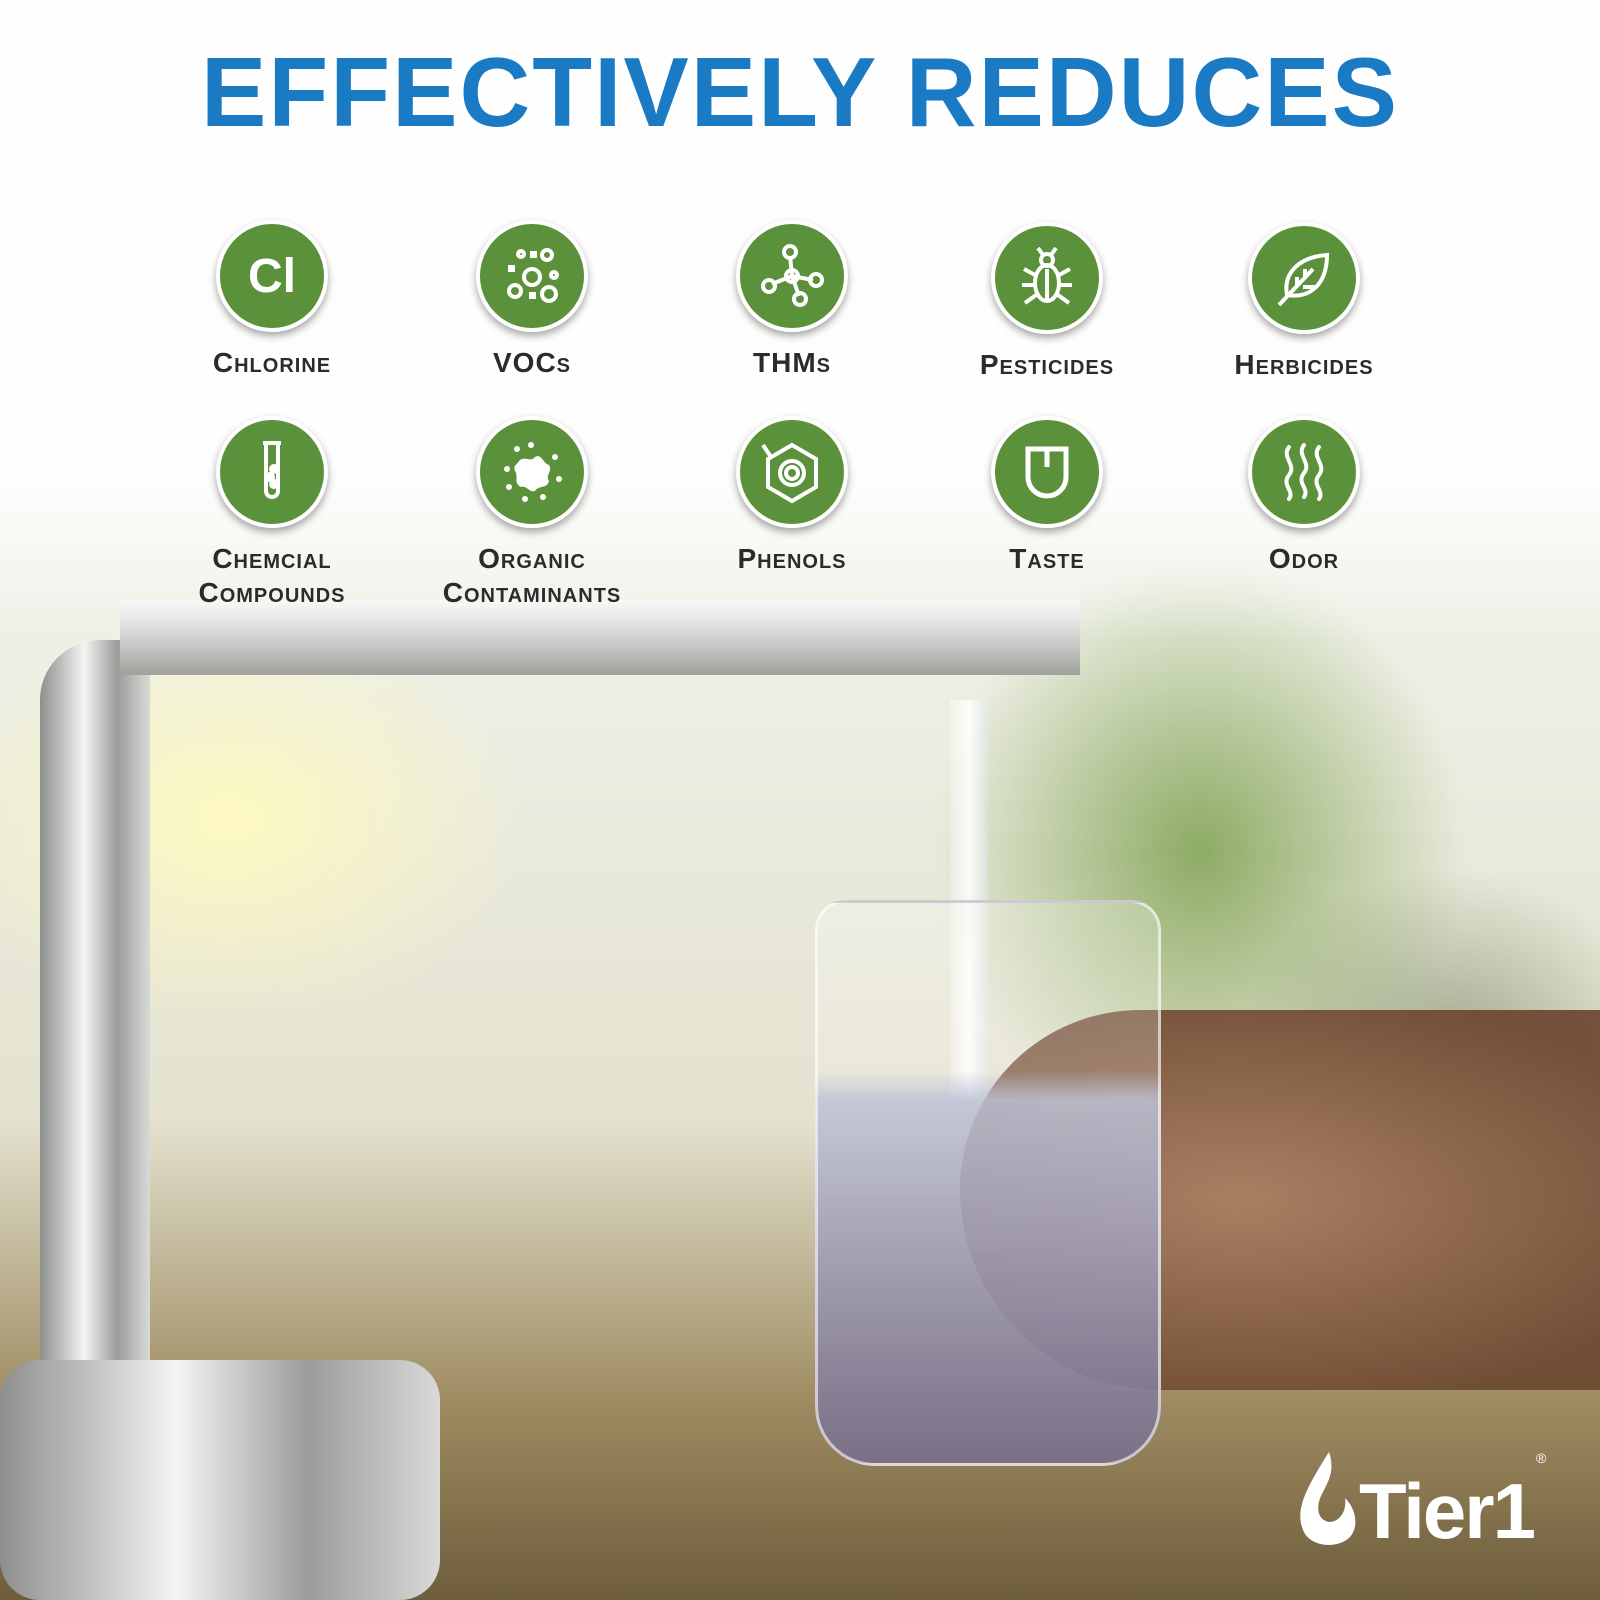  I want to click on item-taste: Taste, so click(1047, 496).